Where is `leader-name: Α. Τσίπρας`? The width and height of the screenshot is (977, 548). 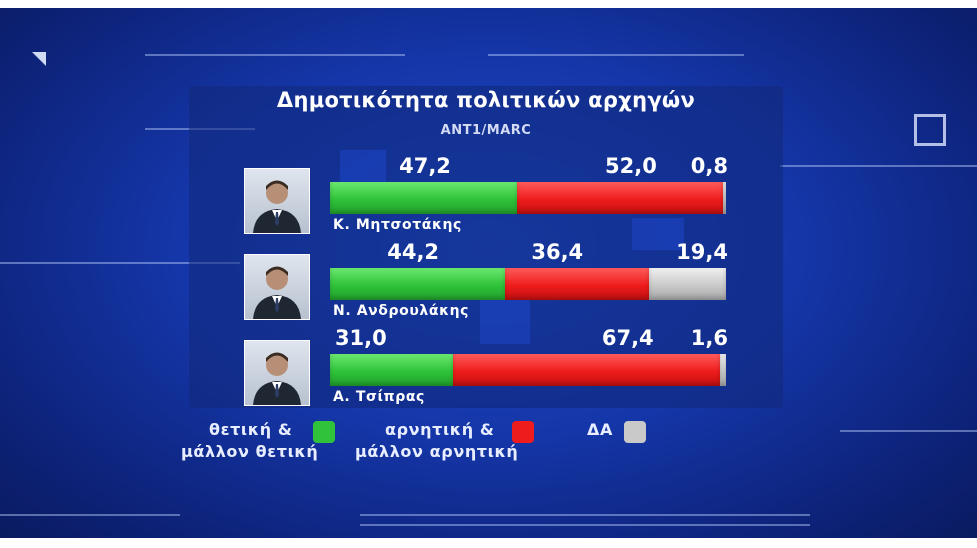
leader-name: Α. Τσίπρας is located at coordinates (379, 397).